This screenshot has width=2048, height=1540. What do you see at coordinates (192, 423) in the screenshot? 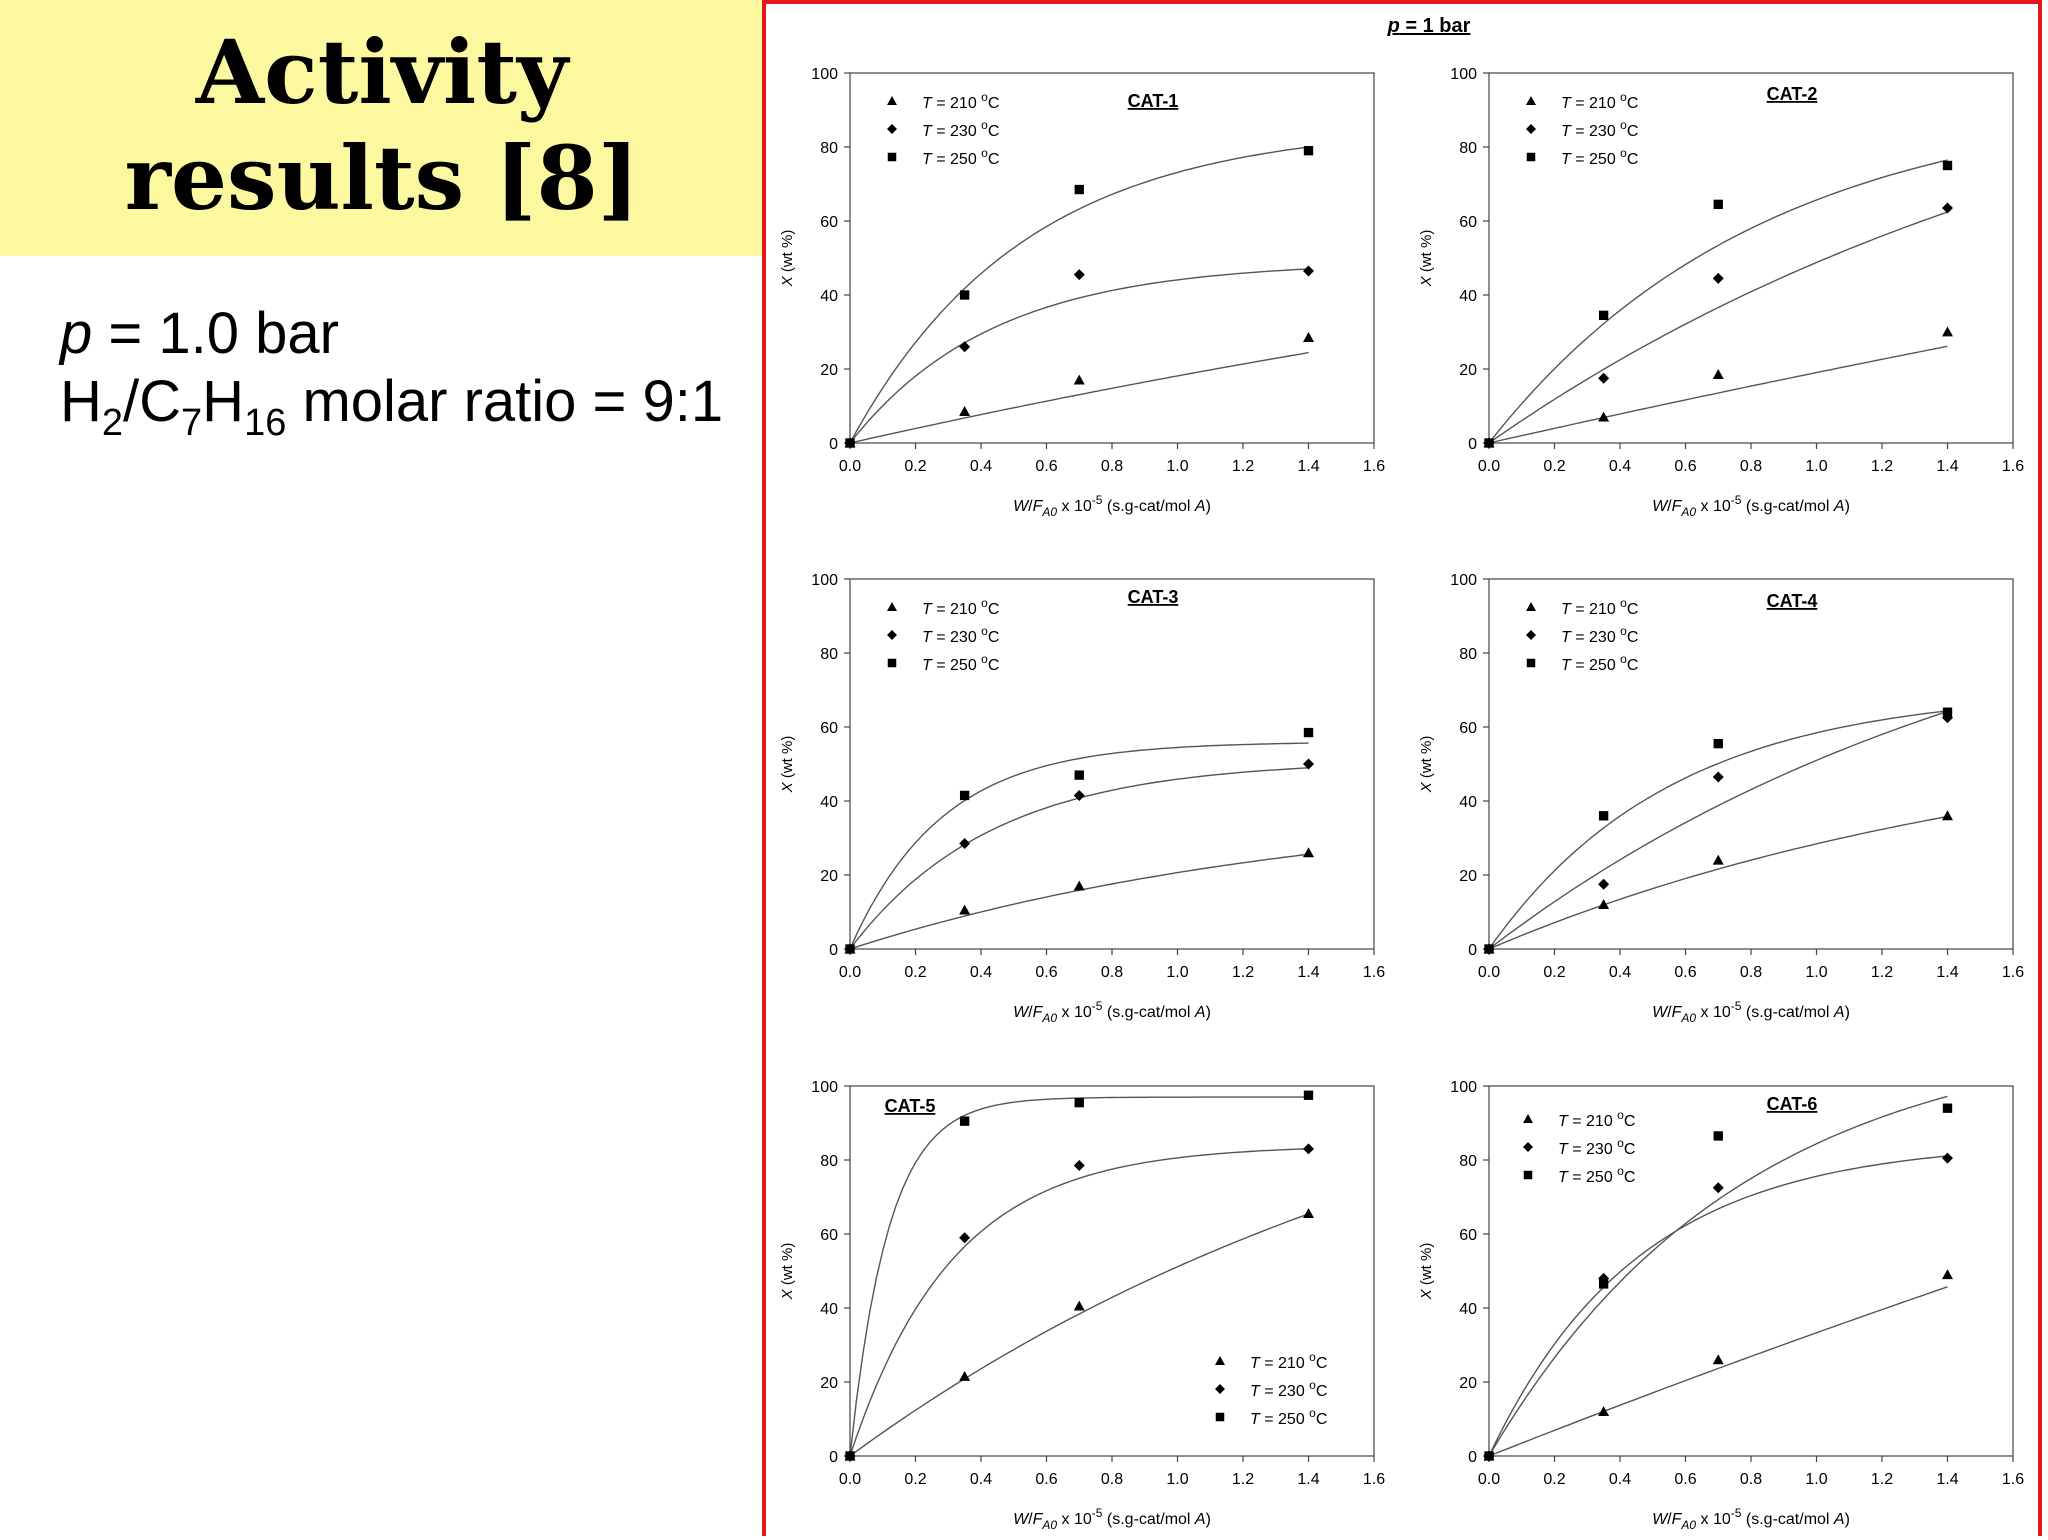
I see `ratio-c-sub: 7` at bounding box center [192, 423].